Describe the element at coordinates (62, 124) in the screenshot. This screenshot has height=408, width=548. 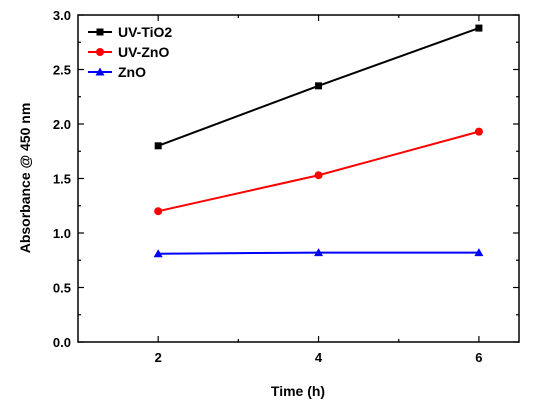
I see `y-tick-label: 2.0` at that location.